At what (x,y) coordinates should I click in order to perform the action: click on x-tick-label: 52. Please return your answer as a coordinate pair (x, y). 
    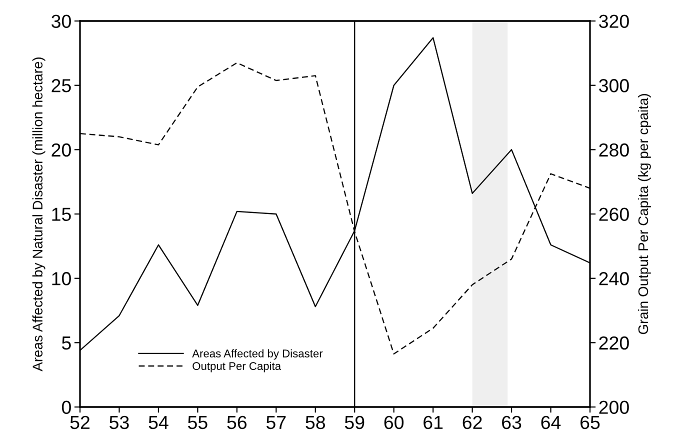
    Looking at the image, I should click on (80, 423).